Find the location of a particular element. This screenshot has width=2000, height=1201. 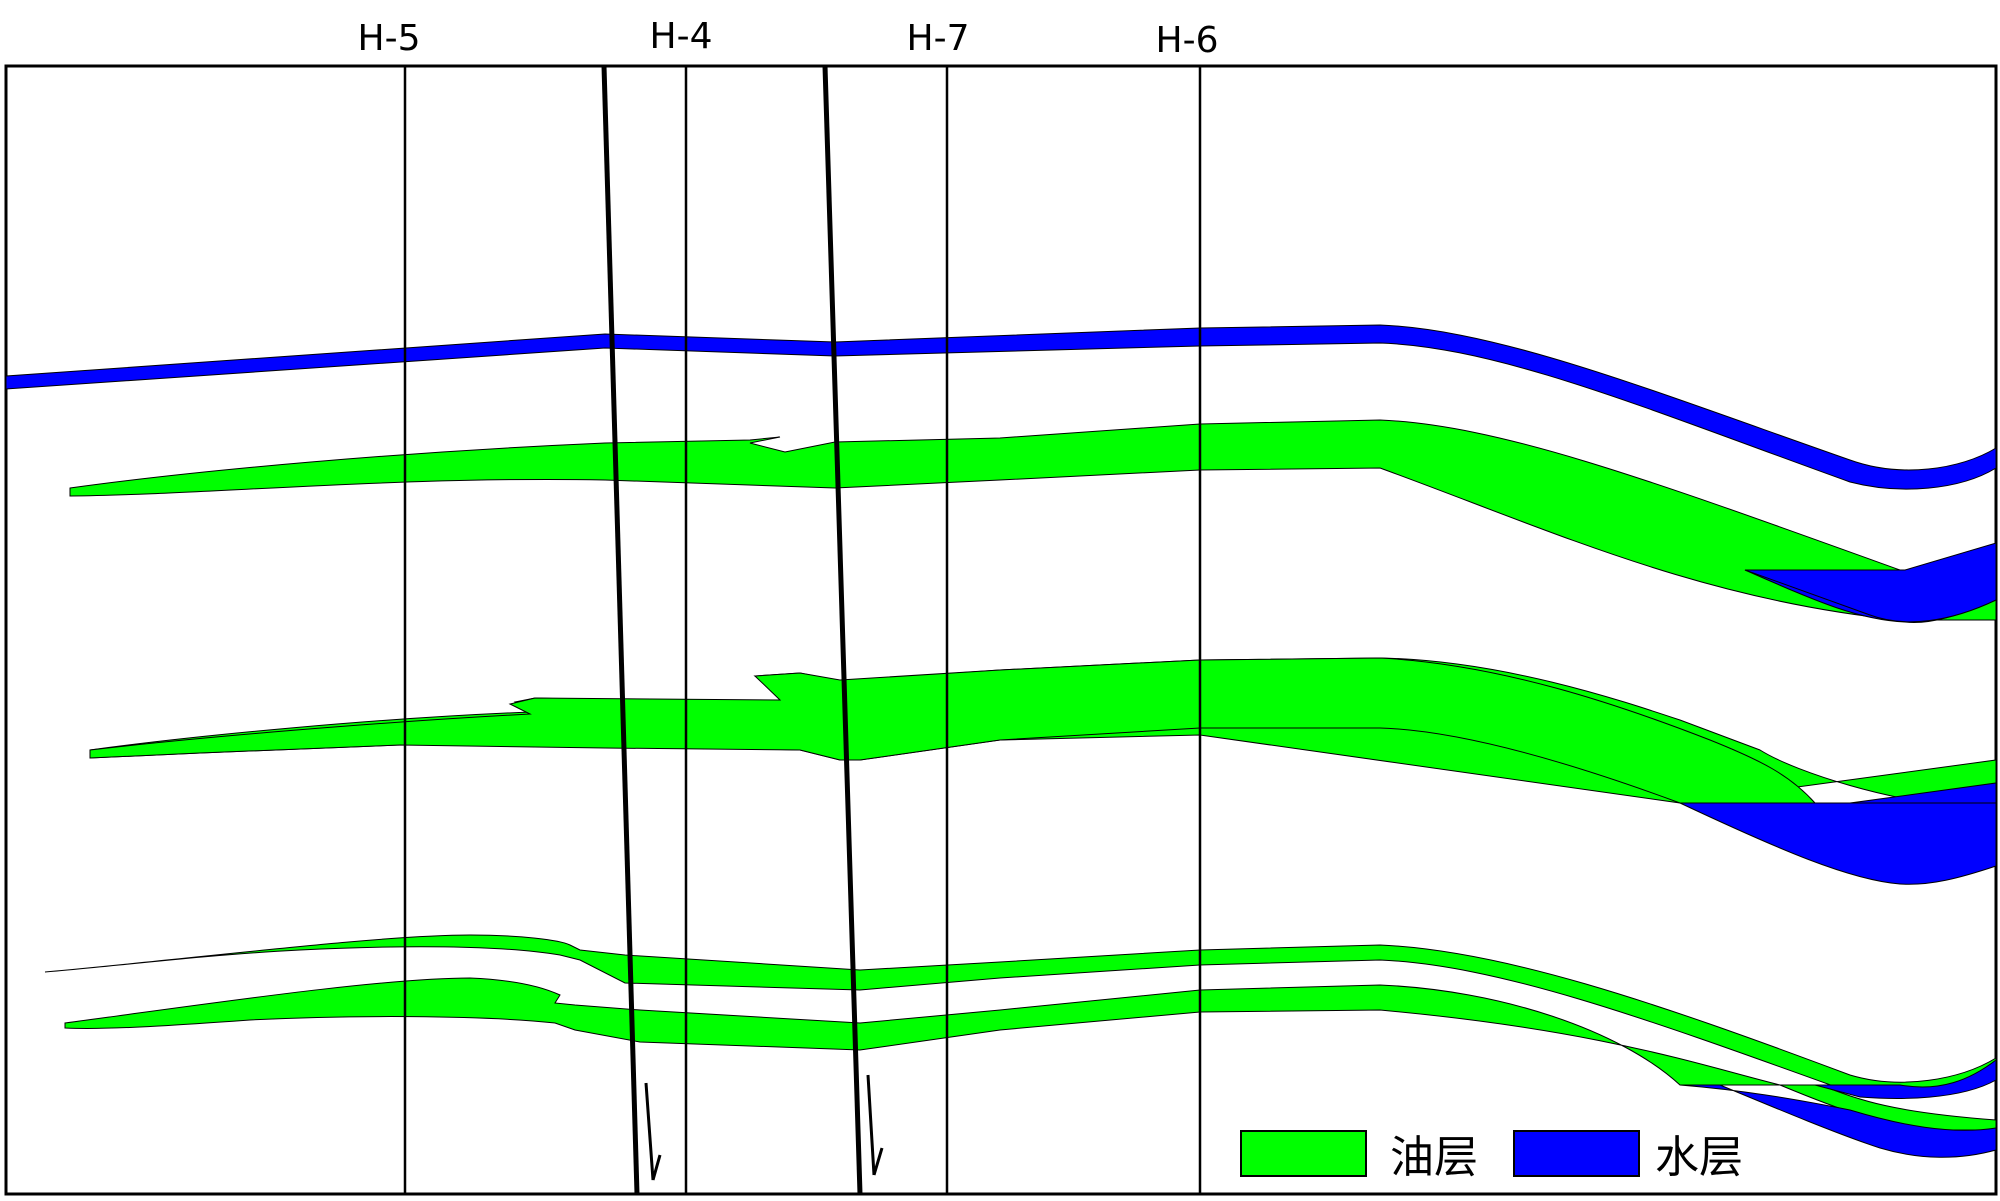

well-label-h4: H-4 is located at coordinates (681, 36).